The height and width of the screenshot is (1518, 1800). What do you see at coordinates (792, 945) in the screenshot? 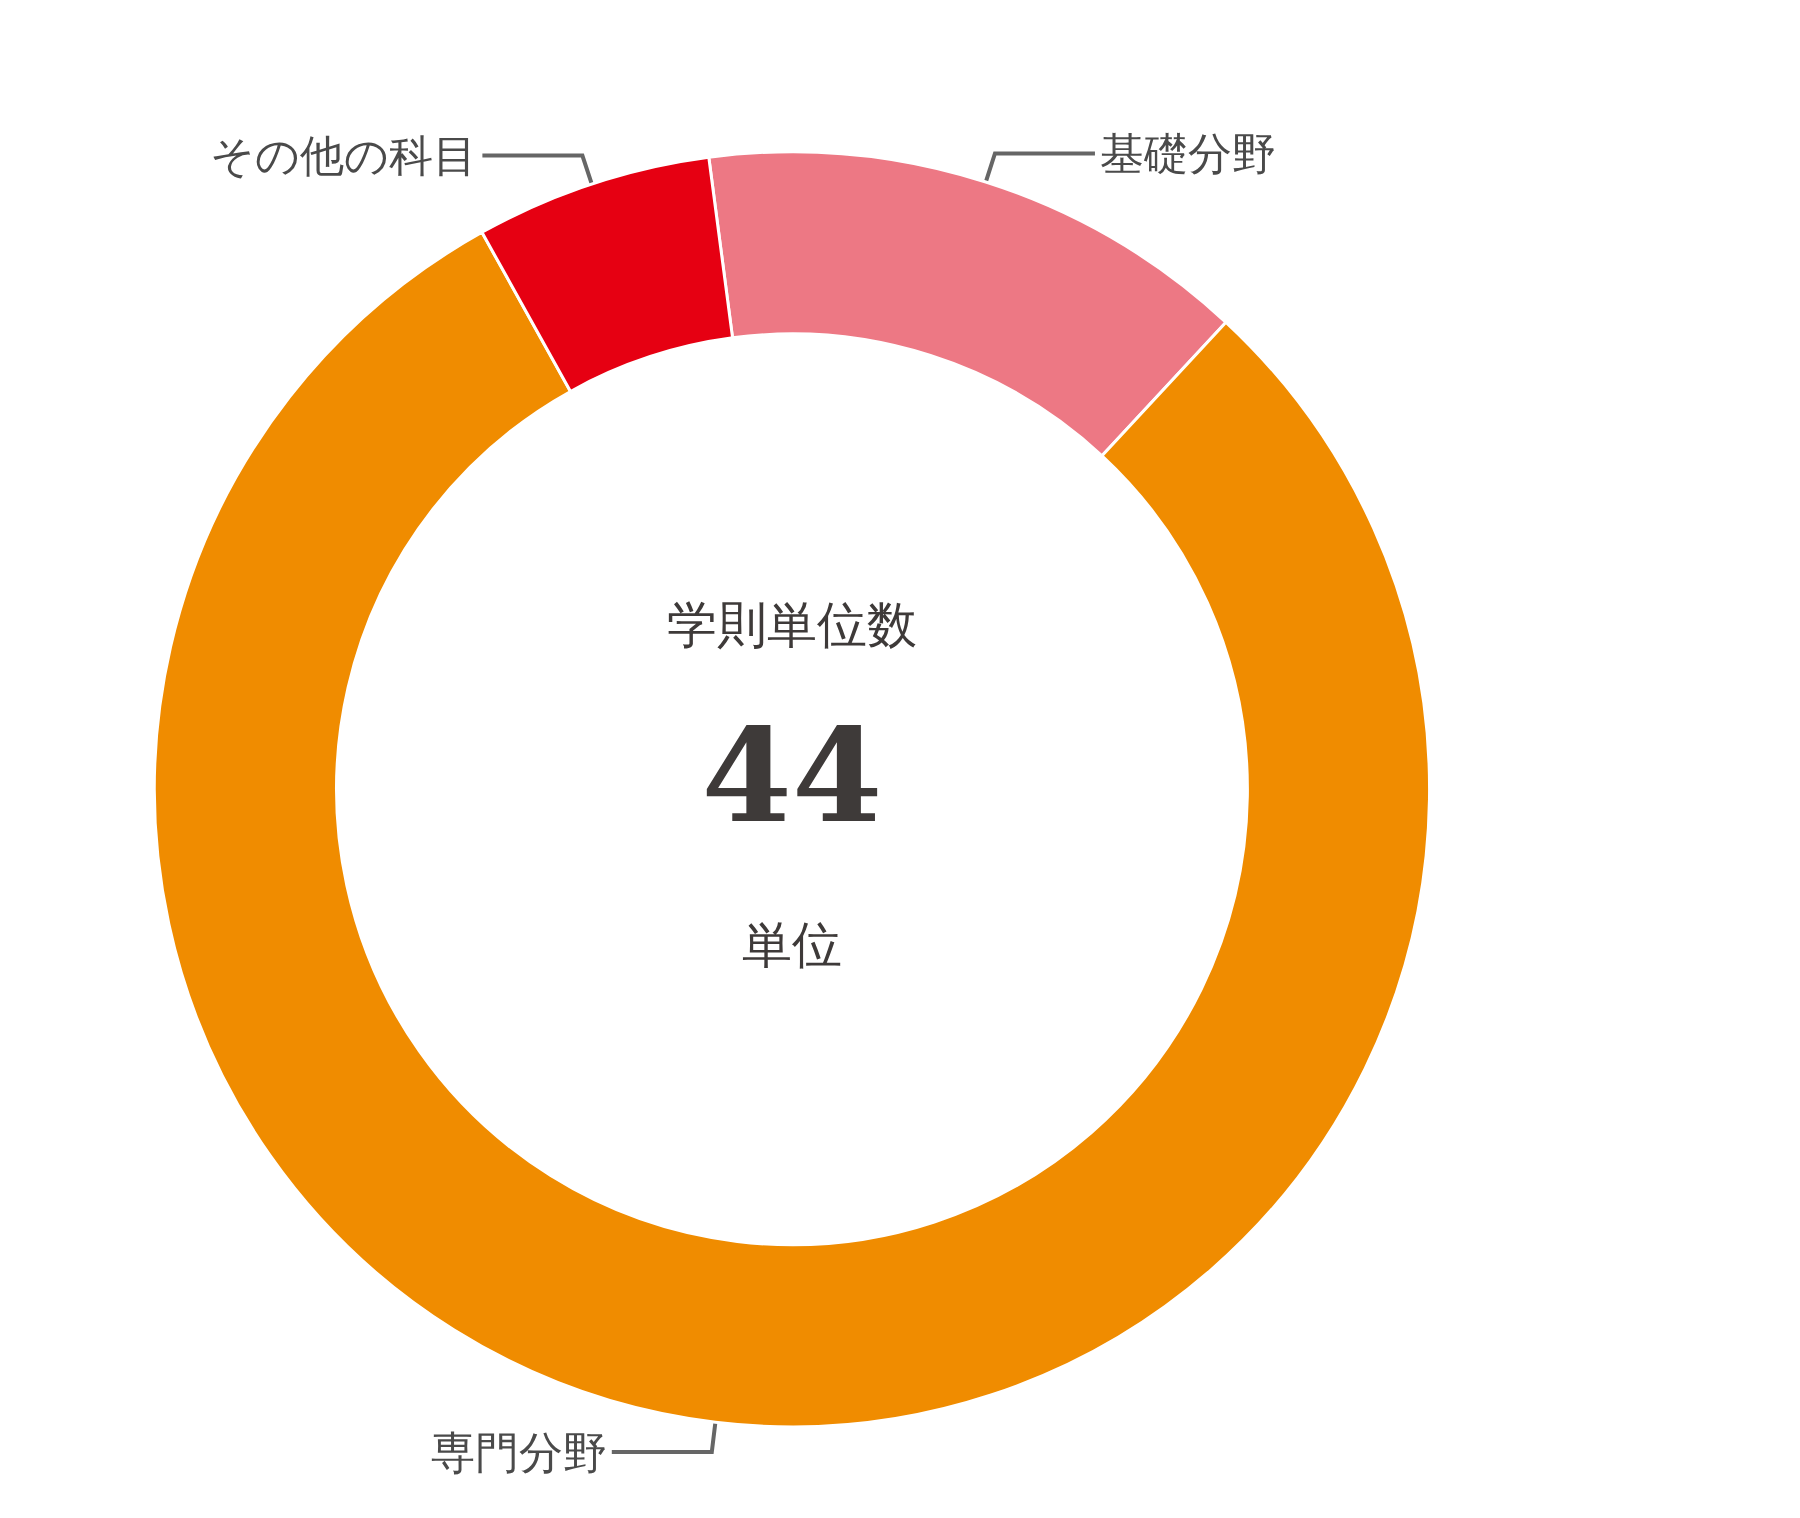
I see `text: 単位` at bounding box center [792, 945].